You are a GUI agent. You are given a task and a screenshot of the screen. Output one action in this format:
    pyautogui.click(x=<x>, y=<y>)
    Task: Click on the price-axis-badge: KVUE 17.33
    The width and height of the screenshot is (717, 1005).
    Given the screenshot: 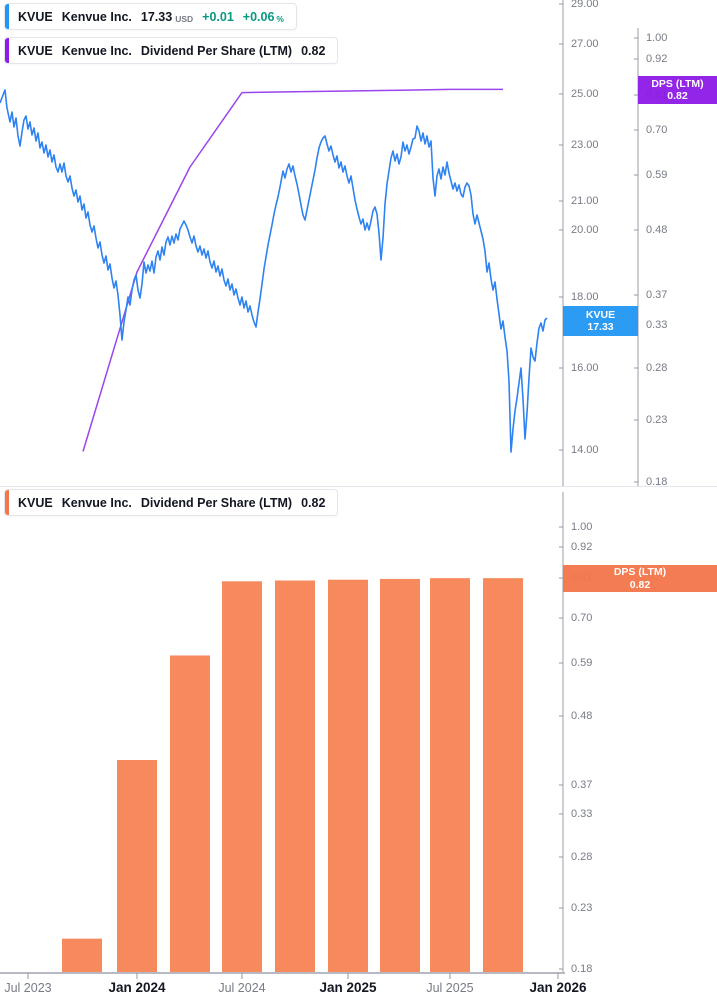 What is the action you would take?
    pyautogui.click(x=600, y=321)
    